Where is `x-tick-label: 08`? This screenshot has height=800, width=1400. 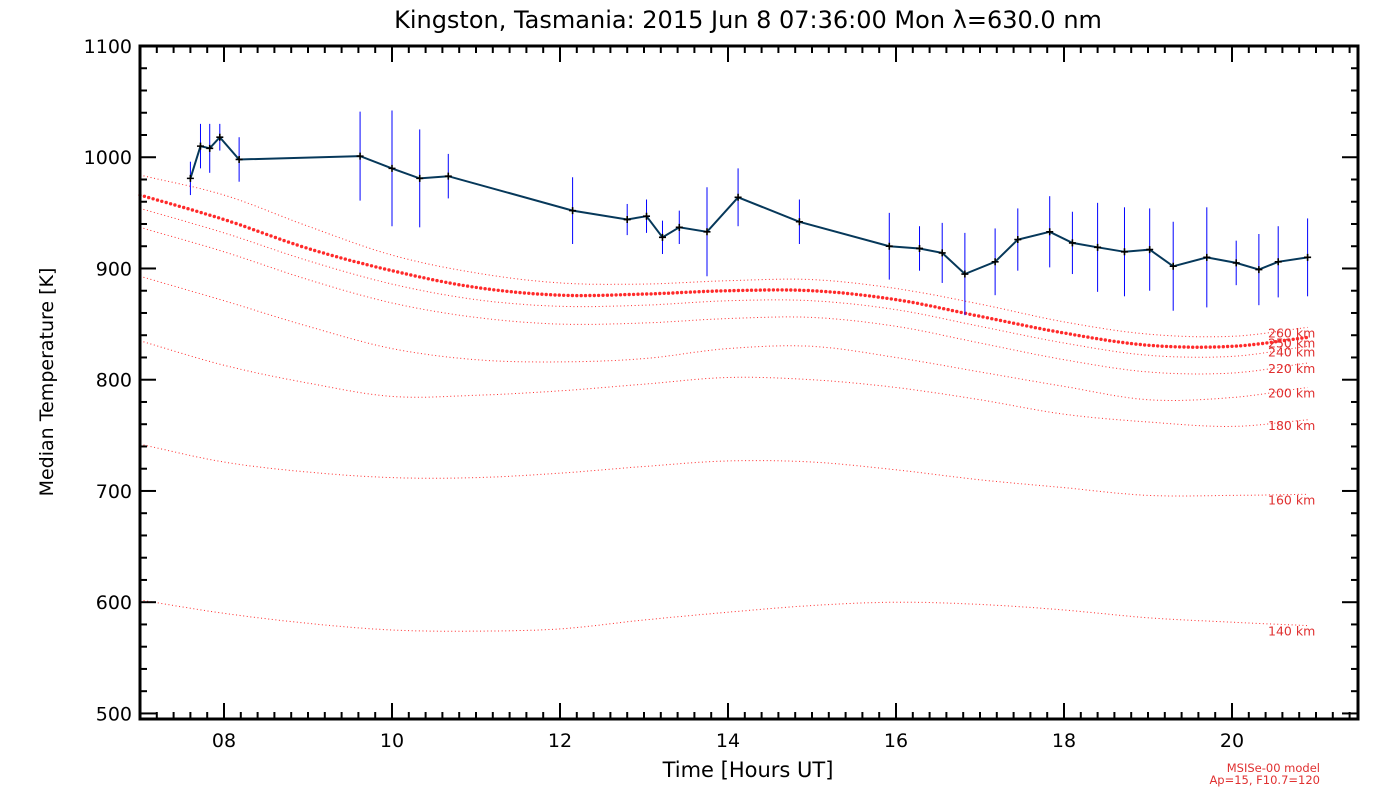
x-tick-label: 08 is located at coordinates (224, 741).